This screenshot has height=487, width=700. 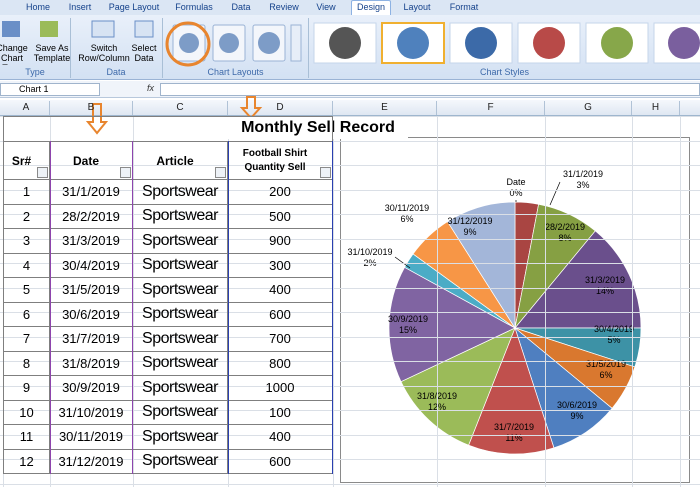 I want to click on highlight-circle, so click(x=188, y=44).